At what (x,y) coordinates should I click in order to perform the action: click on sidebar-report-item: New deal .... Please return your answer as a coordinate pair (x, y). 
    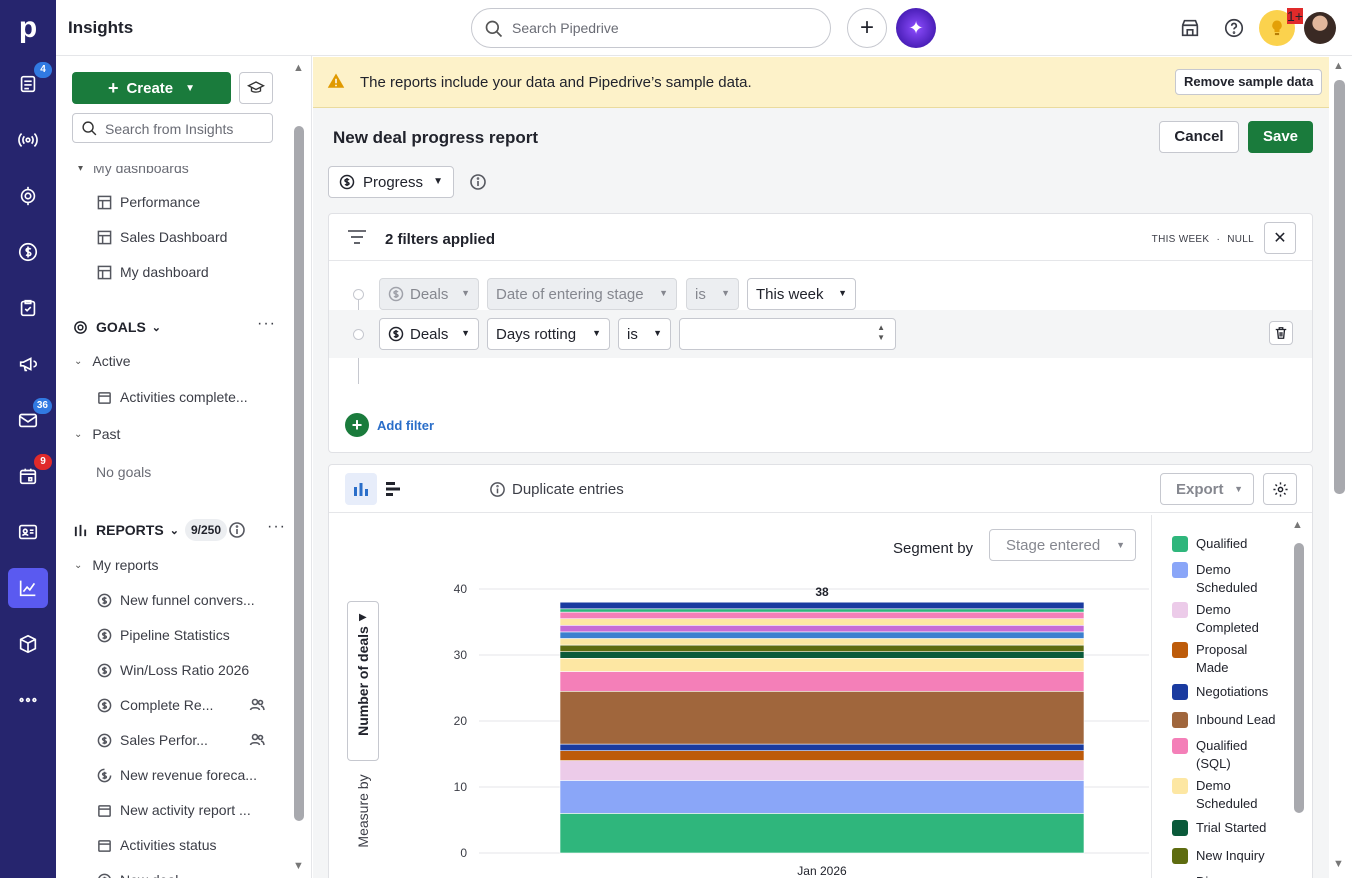
    Looking at the image, I should click on (145, 873).